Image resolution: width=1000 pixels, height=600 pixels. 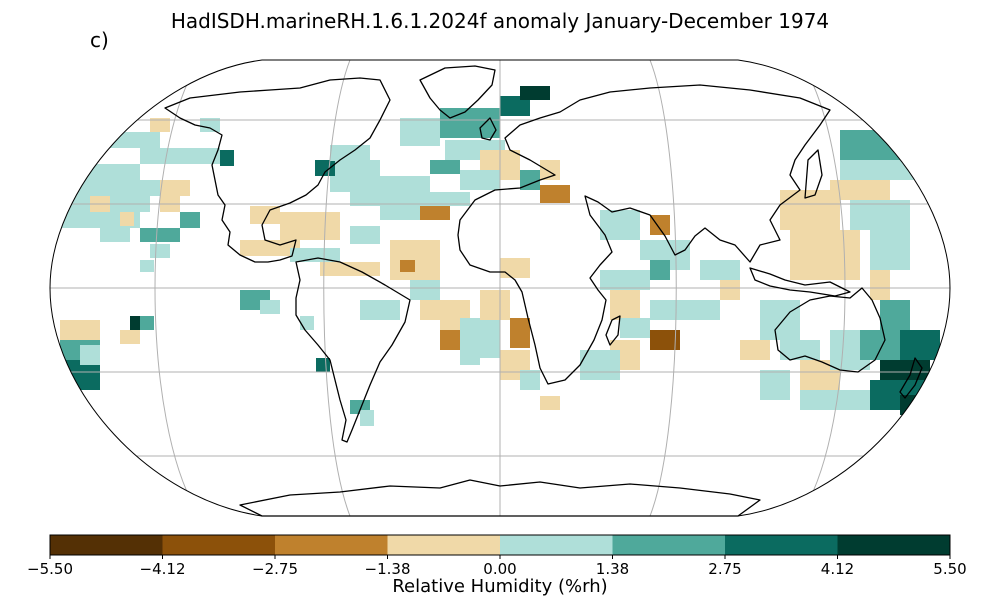 I want to click on north-america-outline, so click(x=277, y=170).